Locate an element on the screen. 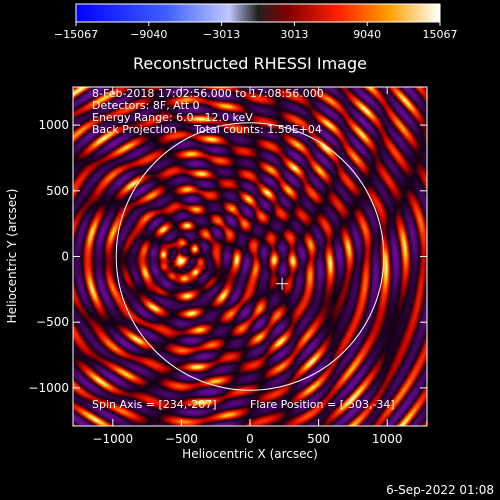 The width and height of the screenshot is (500, 500). x-axis-label: Heliocentric X (arcsec) is located at coordinates (250, 454).